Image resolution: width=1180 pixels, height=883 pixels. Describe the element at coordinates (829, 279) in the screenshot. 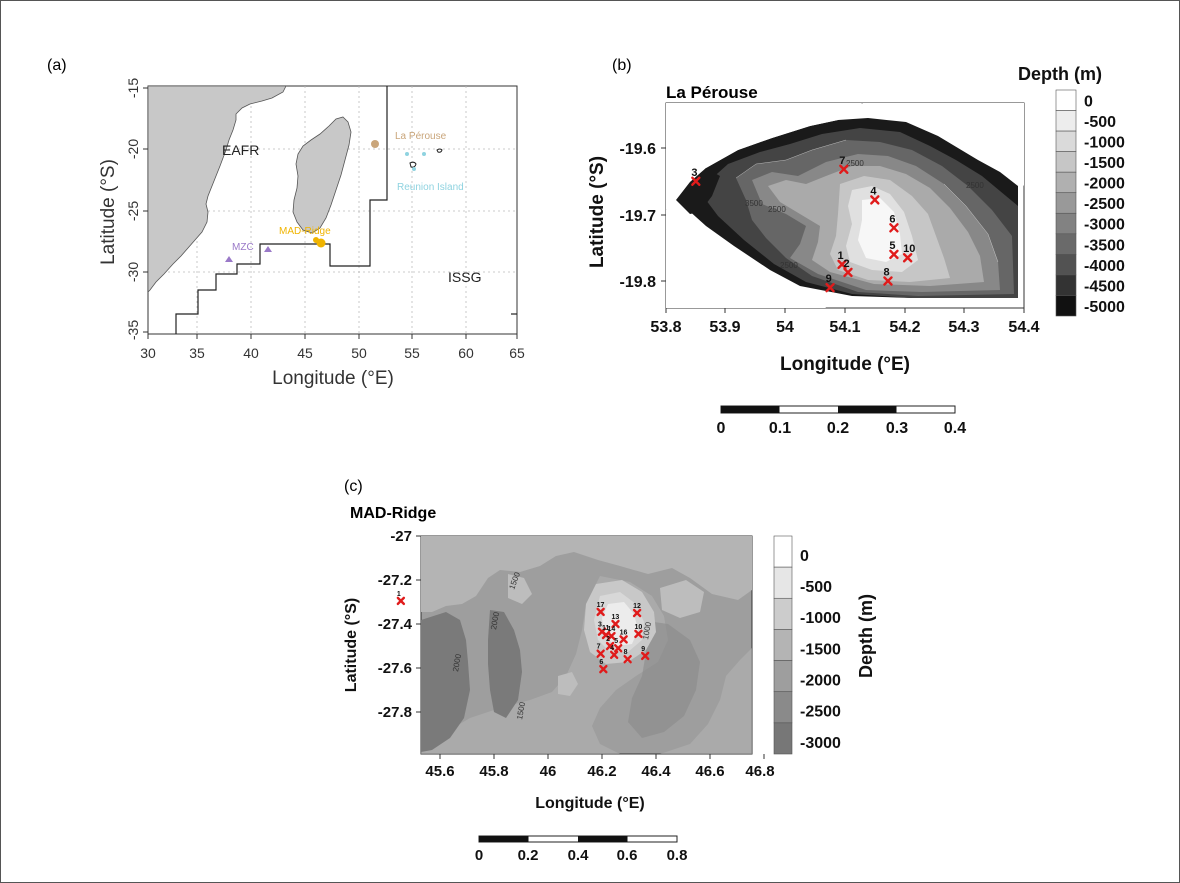

I see `station-label: 9` at that location.